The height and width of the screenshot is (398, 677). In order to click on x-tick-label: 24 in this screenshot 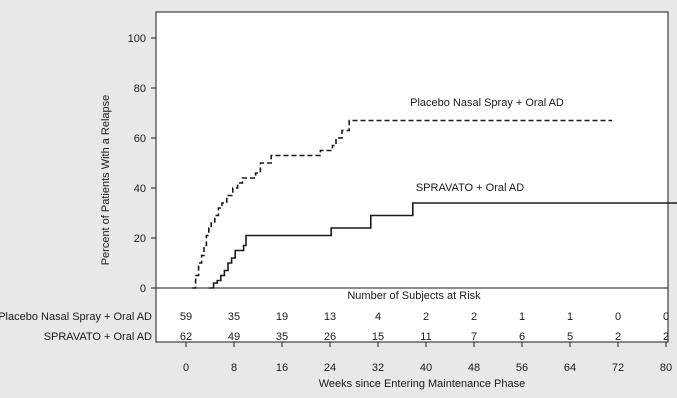, I will do `click(330, 368)`.